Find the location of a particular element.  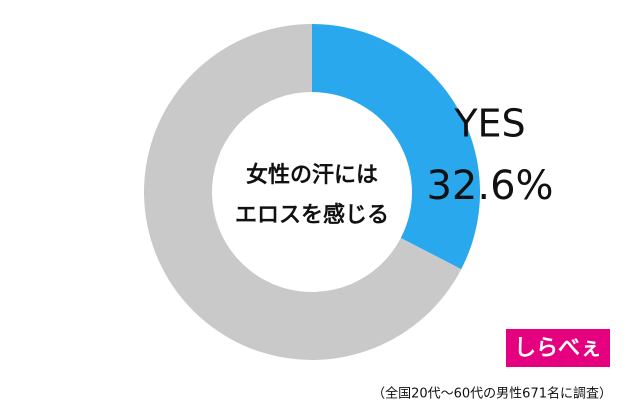

slice-label: YES is located at coordinates (489, 124).